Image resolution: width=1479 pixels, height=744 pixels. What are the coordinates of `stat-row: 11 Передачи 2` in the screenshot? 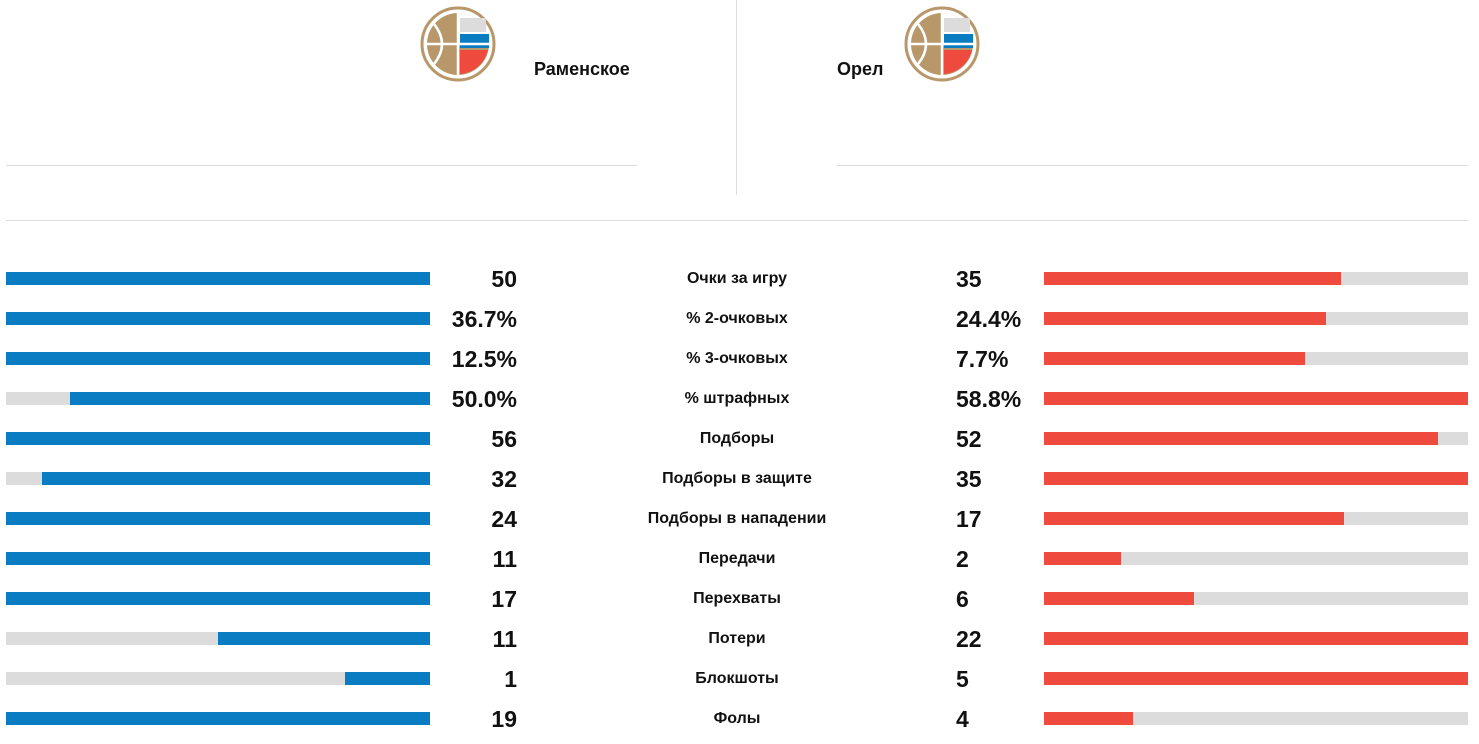 It's located at (739, 559).